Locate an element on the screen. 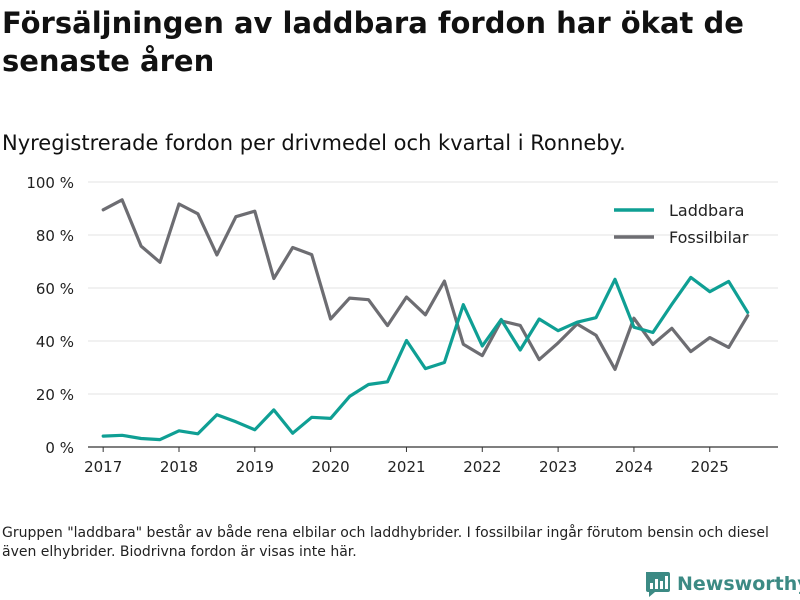  y-tick-label: 60 % is located at coordinates (55, 289).